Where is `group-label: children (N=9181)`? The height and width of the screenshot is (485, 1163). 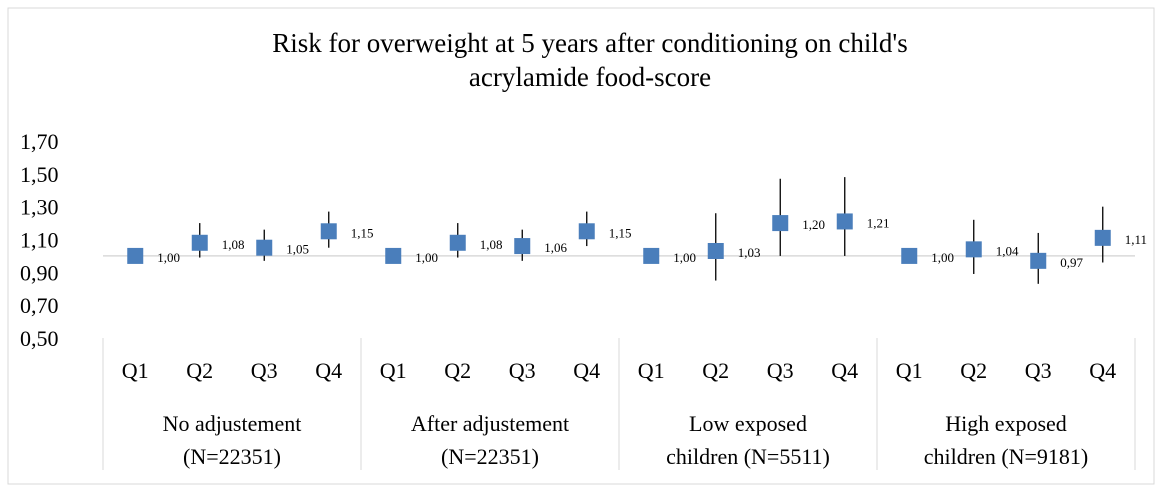
group-label: children (N=9181) is located at coordinates (1006, 456).